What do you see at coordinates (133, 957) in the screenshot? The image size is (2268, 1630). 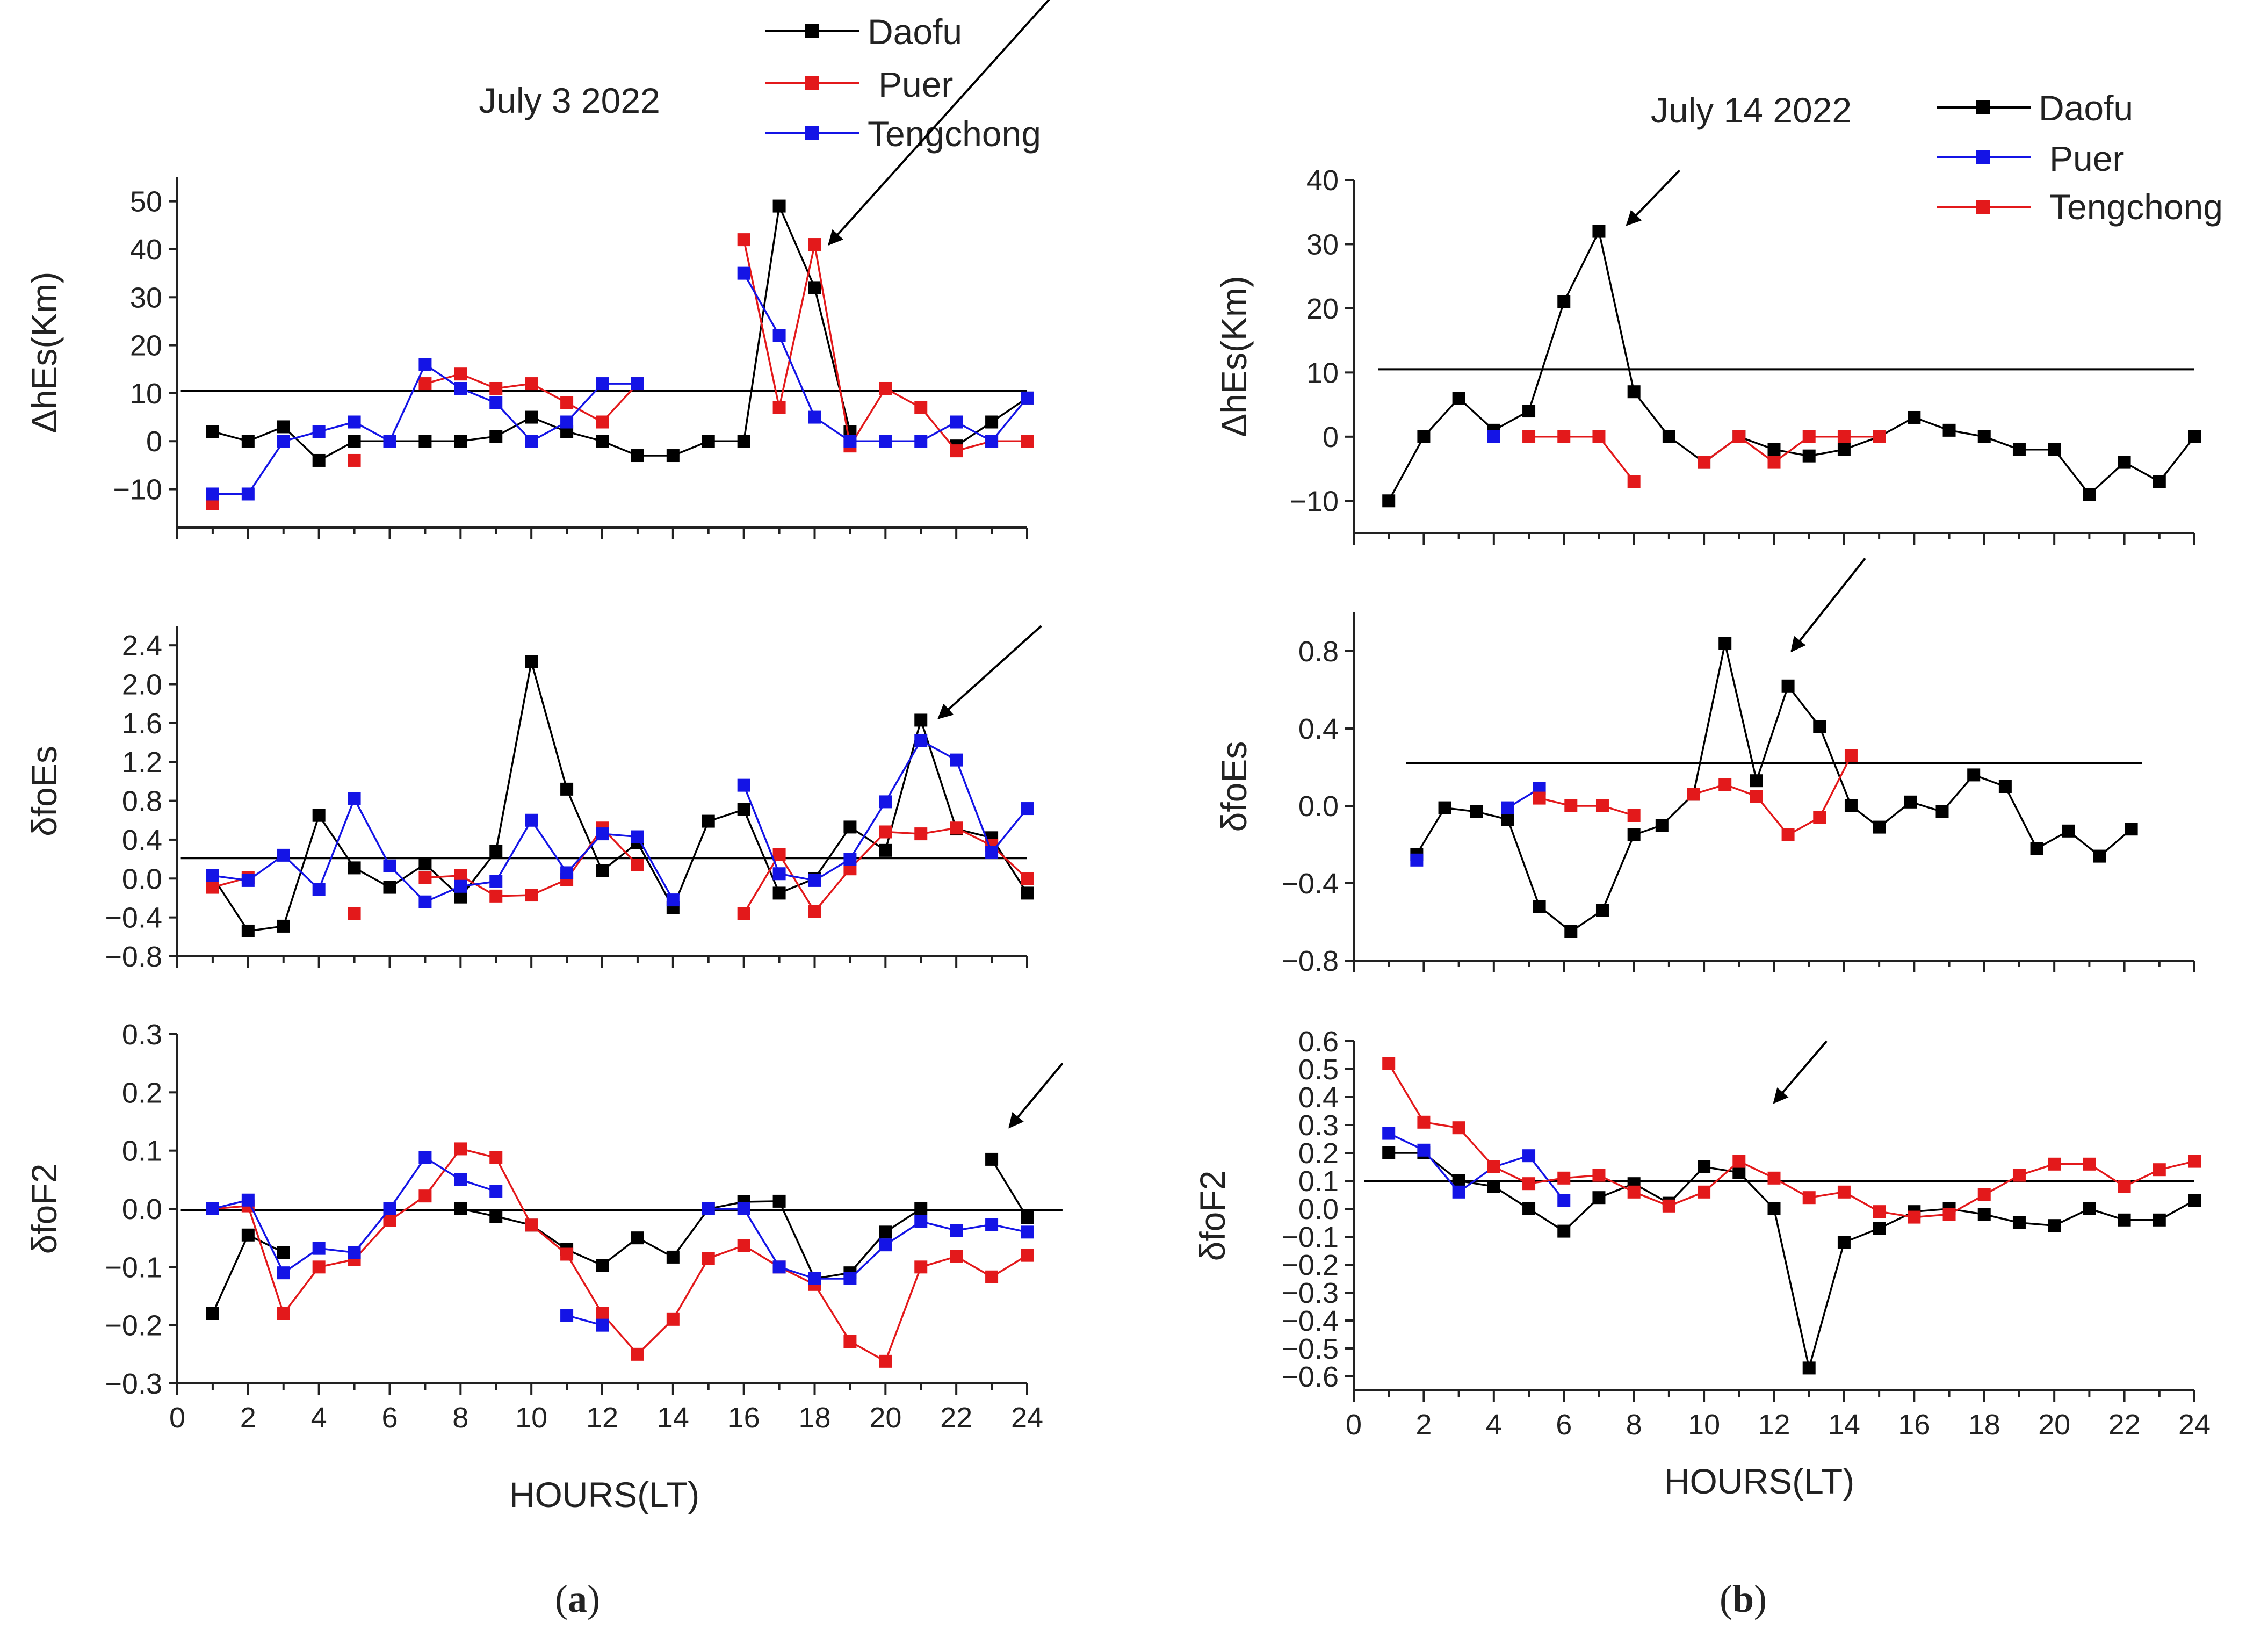 I see `ytick-label-a2: −0.8` at bounding box center [133, 957].